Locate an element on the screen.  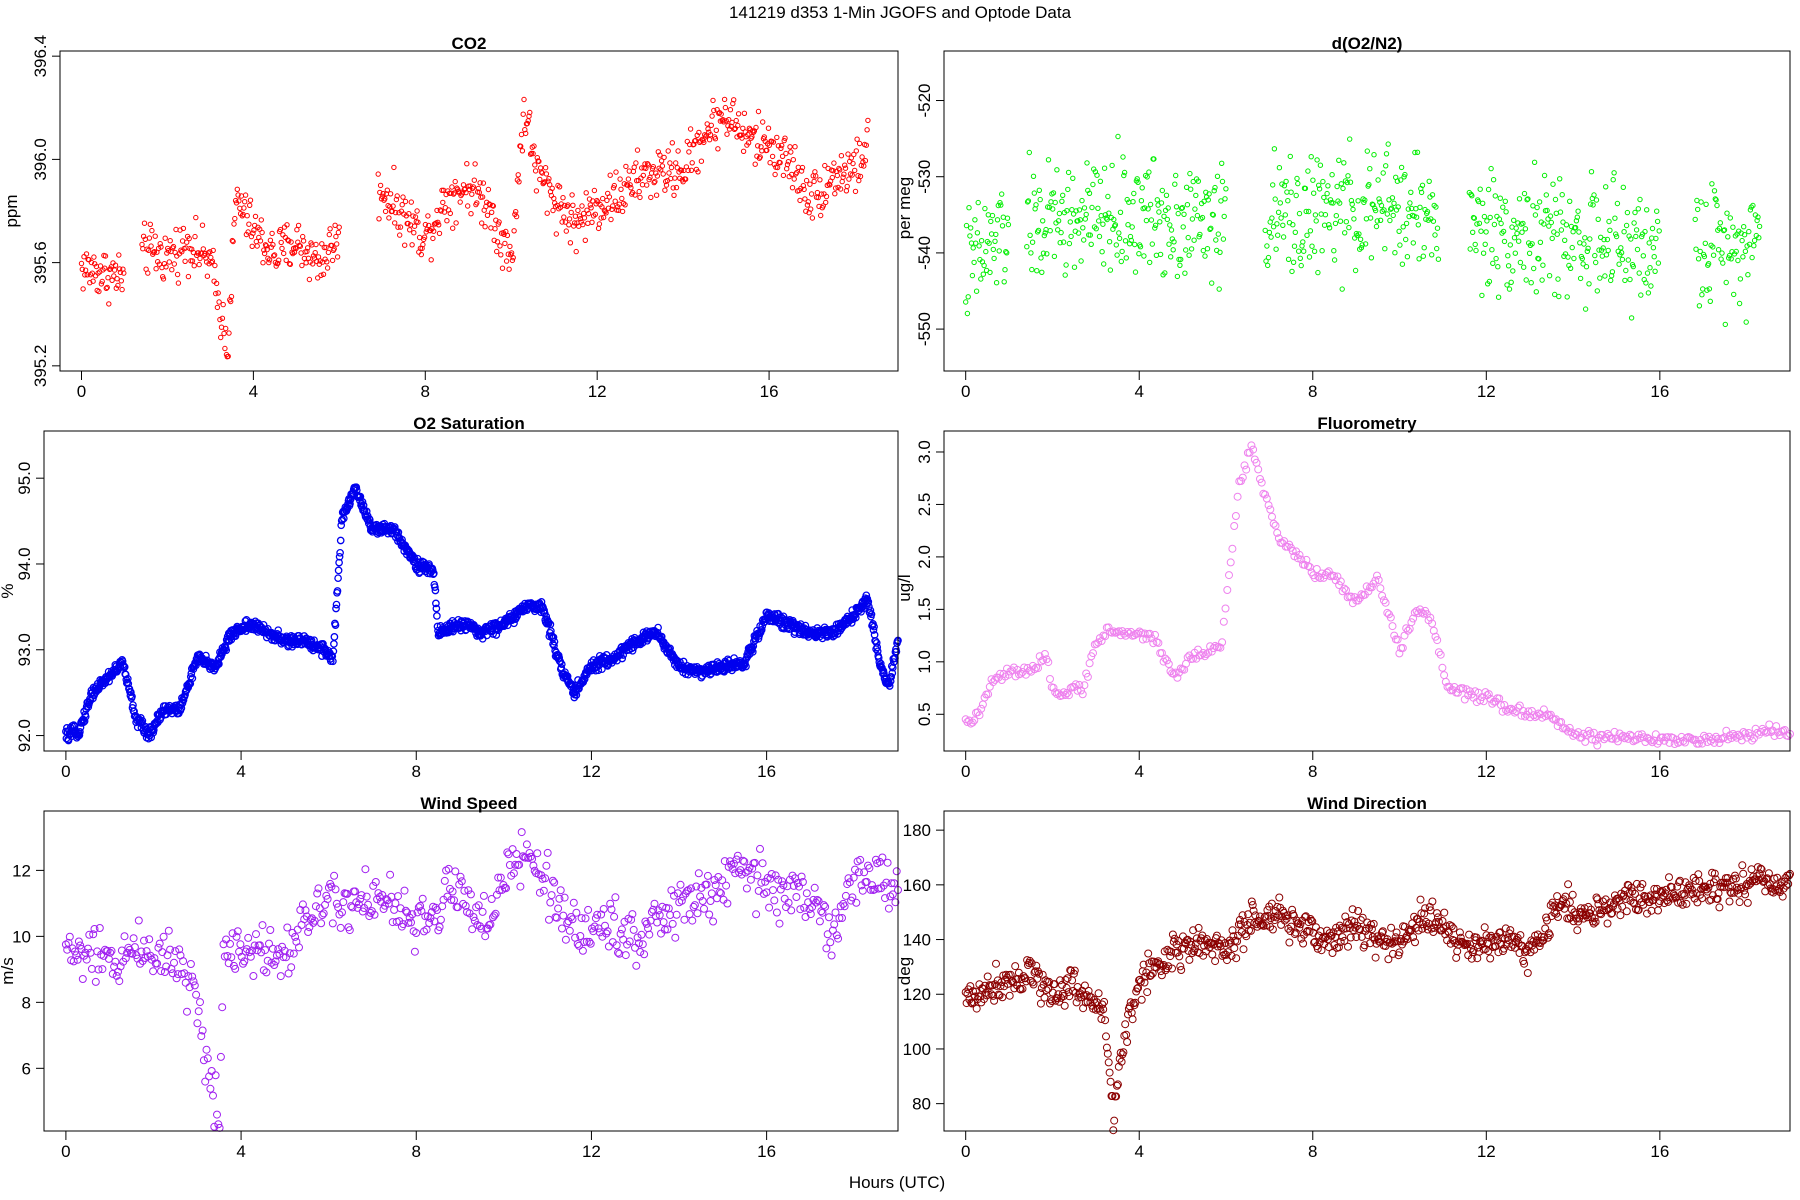
plot-frame-co2 is located at coordinates (479, 211).